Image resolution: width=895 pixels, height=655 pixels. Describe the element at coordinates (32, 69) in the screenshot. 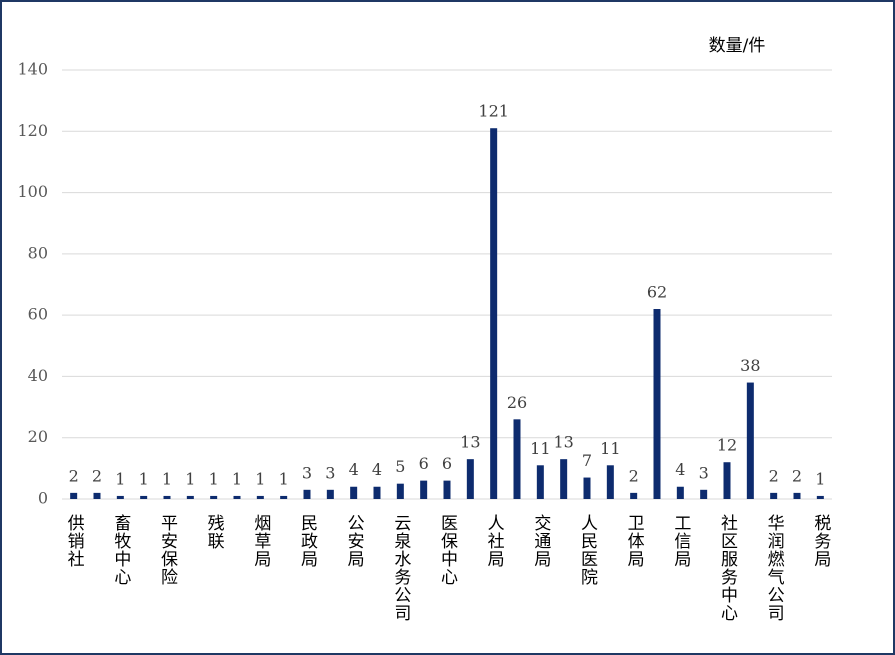

I see `y-tick-label: 140` at that location.